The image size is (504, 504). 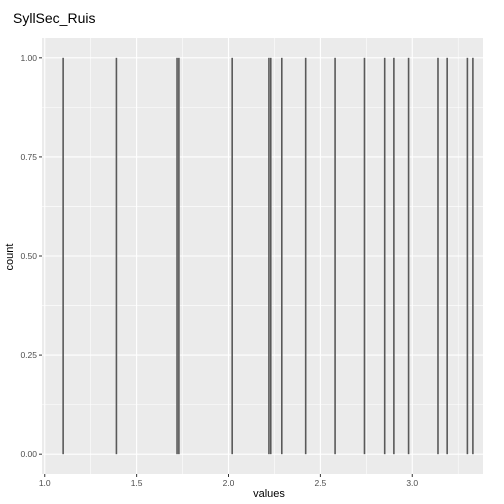 I want to click on x-tick-label: 2.5, so click(x=320, y=483).